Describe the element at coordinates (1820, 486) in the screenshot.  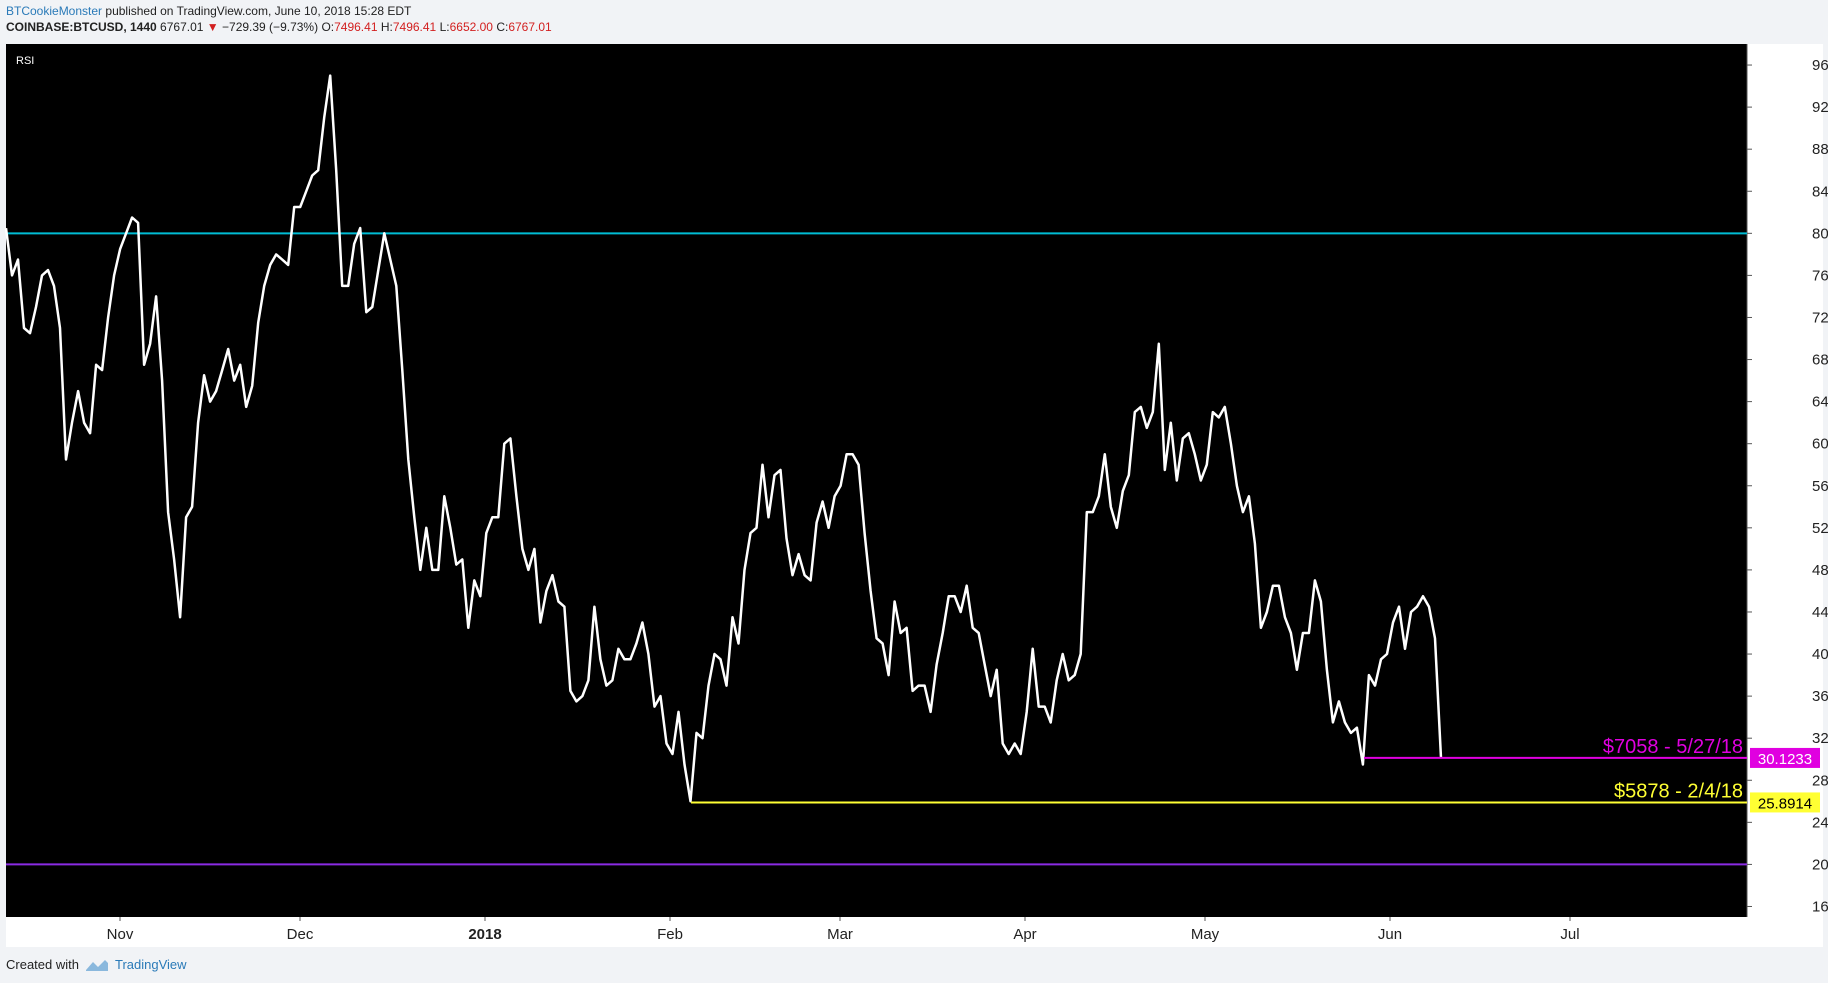
I see `y-tick-label-10: 56.0000` at that location.